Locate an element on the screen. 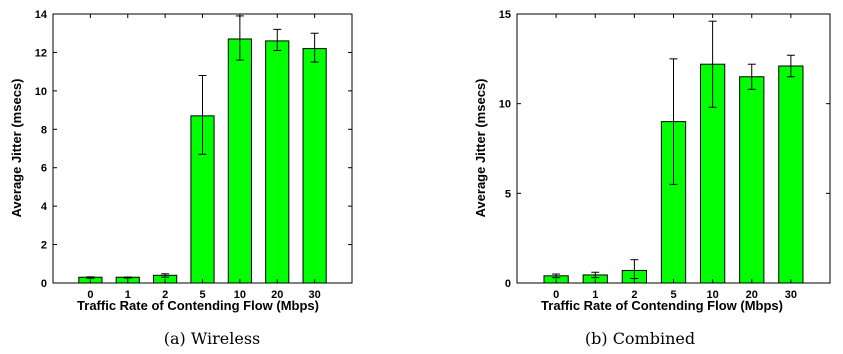 The image size is (843, 354). x-tick-label-a: 20 is located at coordinates (277, 295).